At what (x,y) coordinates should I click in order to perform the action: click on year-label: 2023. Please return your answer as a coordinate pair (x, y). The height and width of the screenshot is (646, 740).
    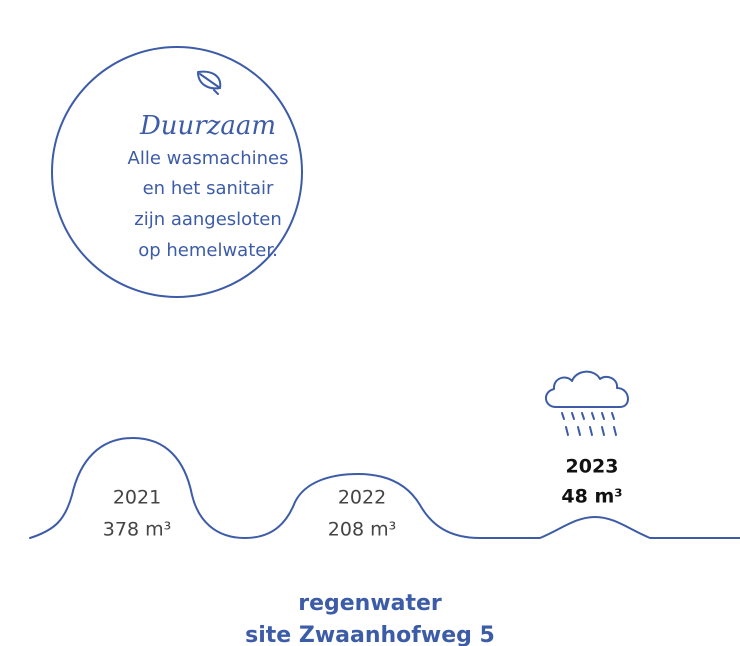
    Looking at the image, I should click on (592, 467).